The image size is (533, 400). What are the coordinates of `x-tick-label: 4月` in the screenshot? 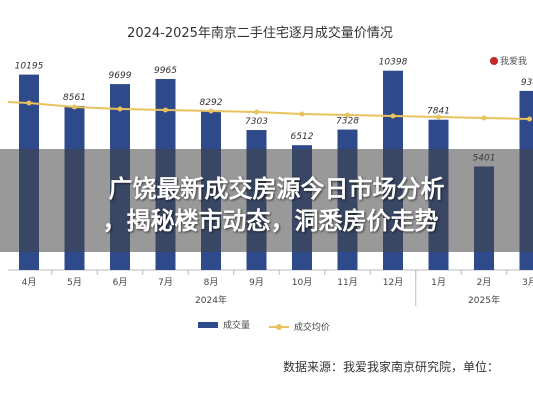 It's located at (29, 282).